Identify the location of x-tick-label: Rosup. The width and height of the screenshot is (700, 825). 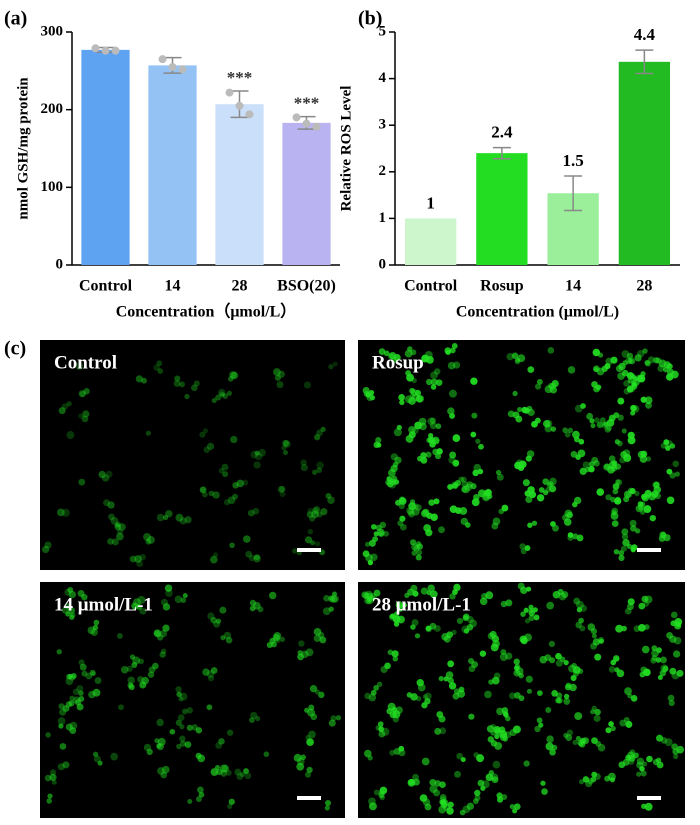
(502, 286).